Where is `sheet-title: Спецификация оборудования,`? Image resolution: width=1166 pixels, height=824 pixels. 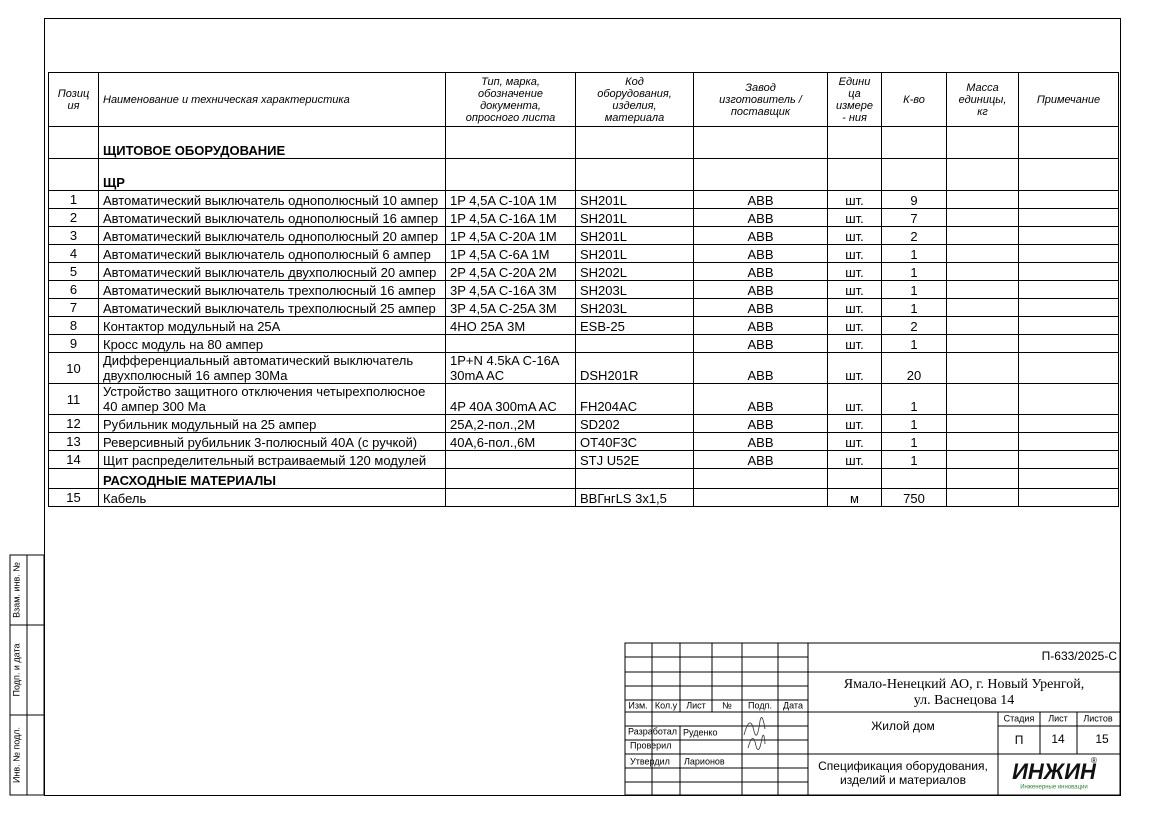
sheet-title: Спецификация оборудования, is located at coordinates (903, 766).